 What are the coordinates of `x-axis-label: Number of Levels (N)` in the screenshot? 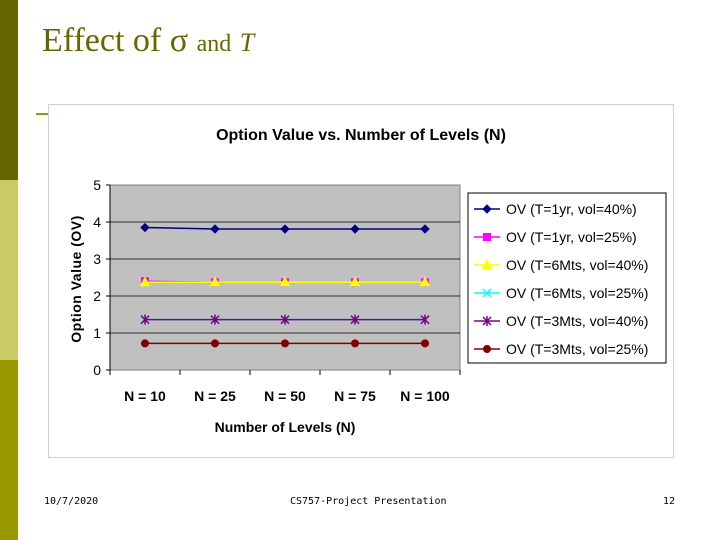 It's located at (285, 427).